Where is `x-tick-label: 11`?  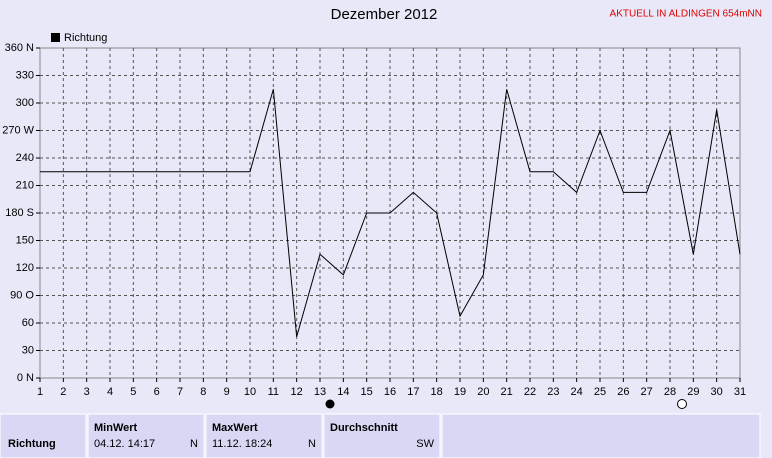
x-tick-label: 11 is located at coordinates (273, 392).